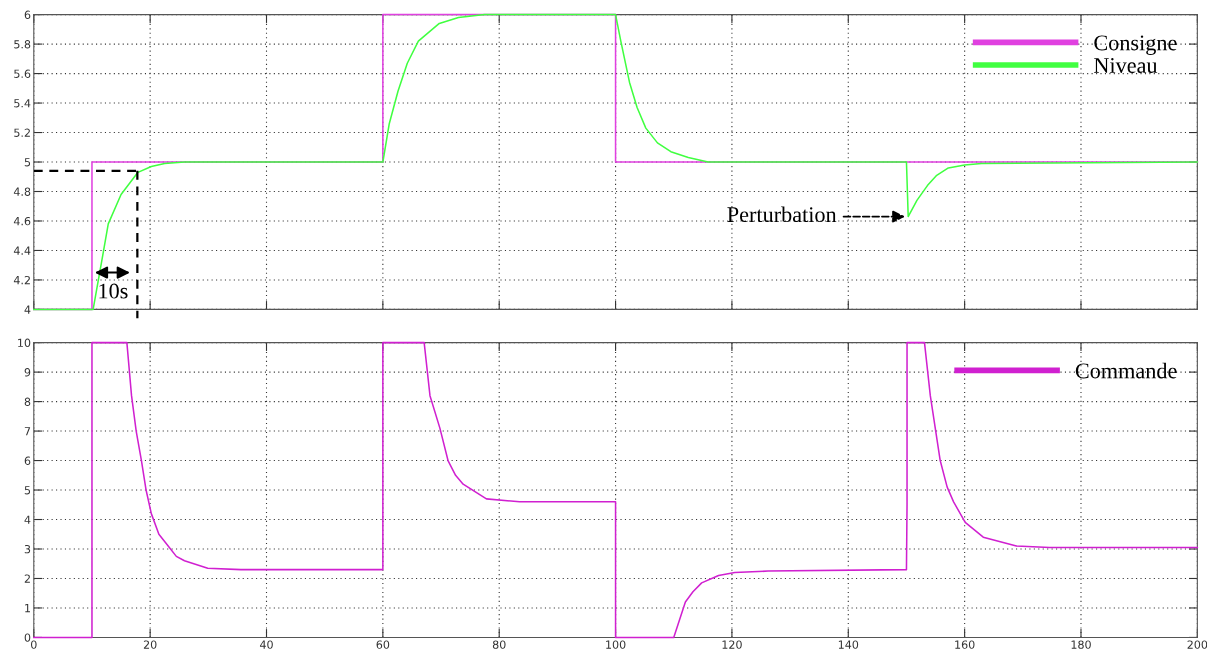 Image resolution: width=1207 pixels, height=664 pixels. What do you see at coordinates (1126, 65) in the screenshot?
I see `legend-label: Niveau` at bounding box center [1126, 65].